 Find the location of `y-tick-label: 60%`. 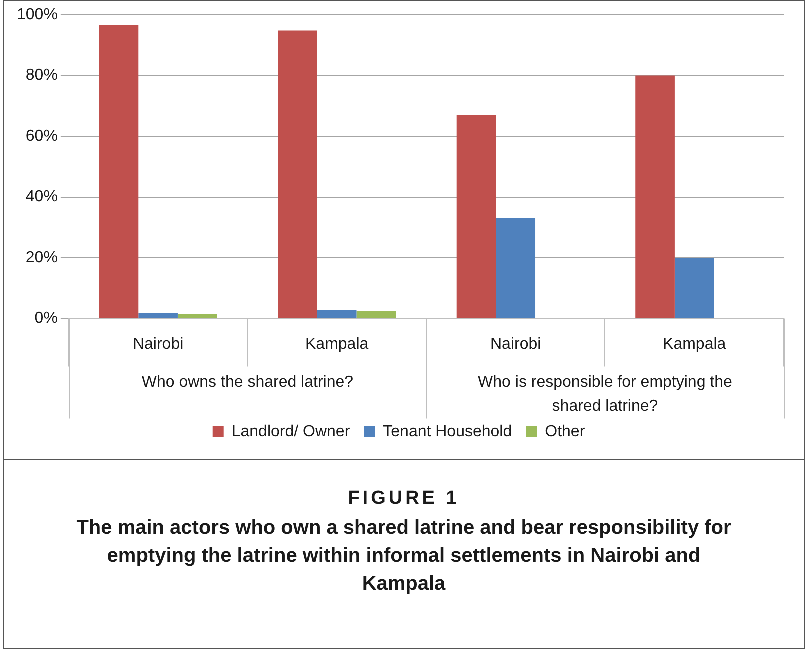

y-tick-label: 60% is located at coordinates (42, 136).